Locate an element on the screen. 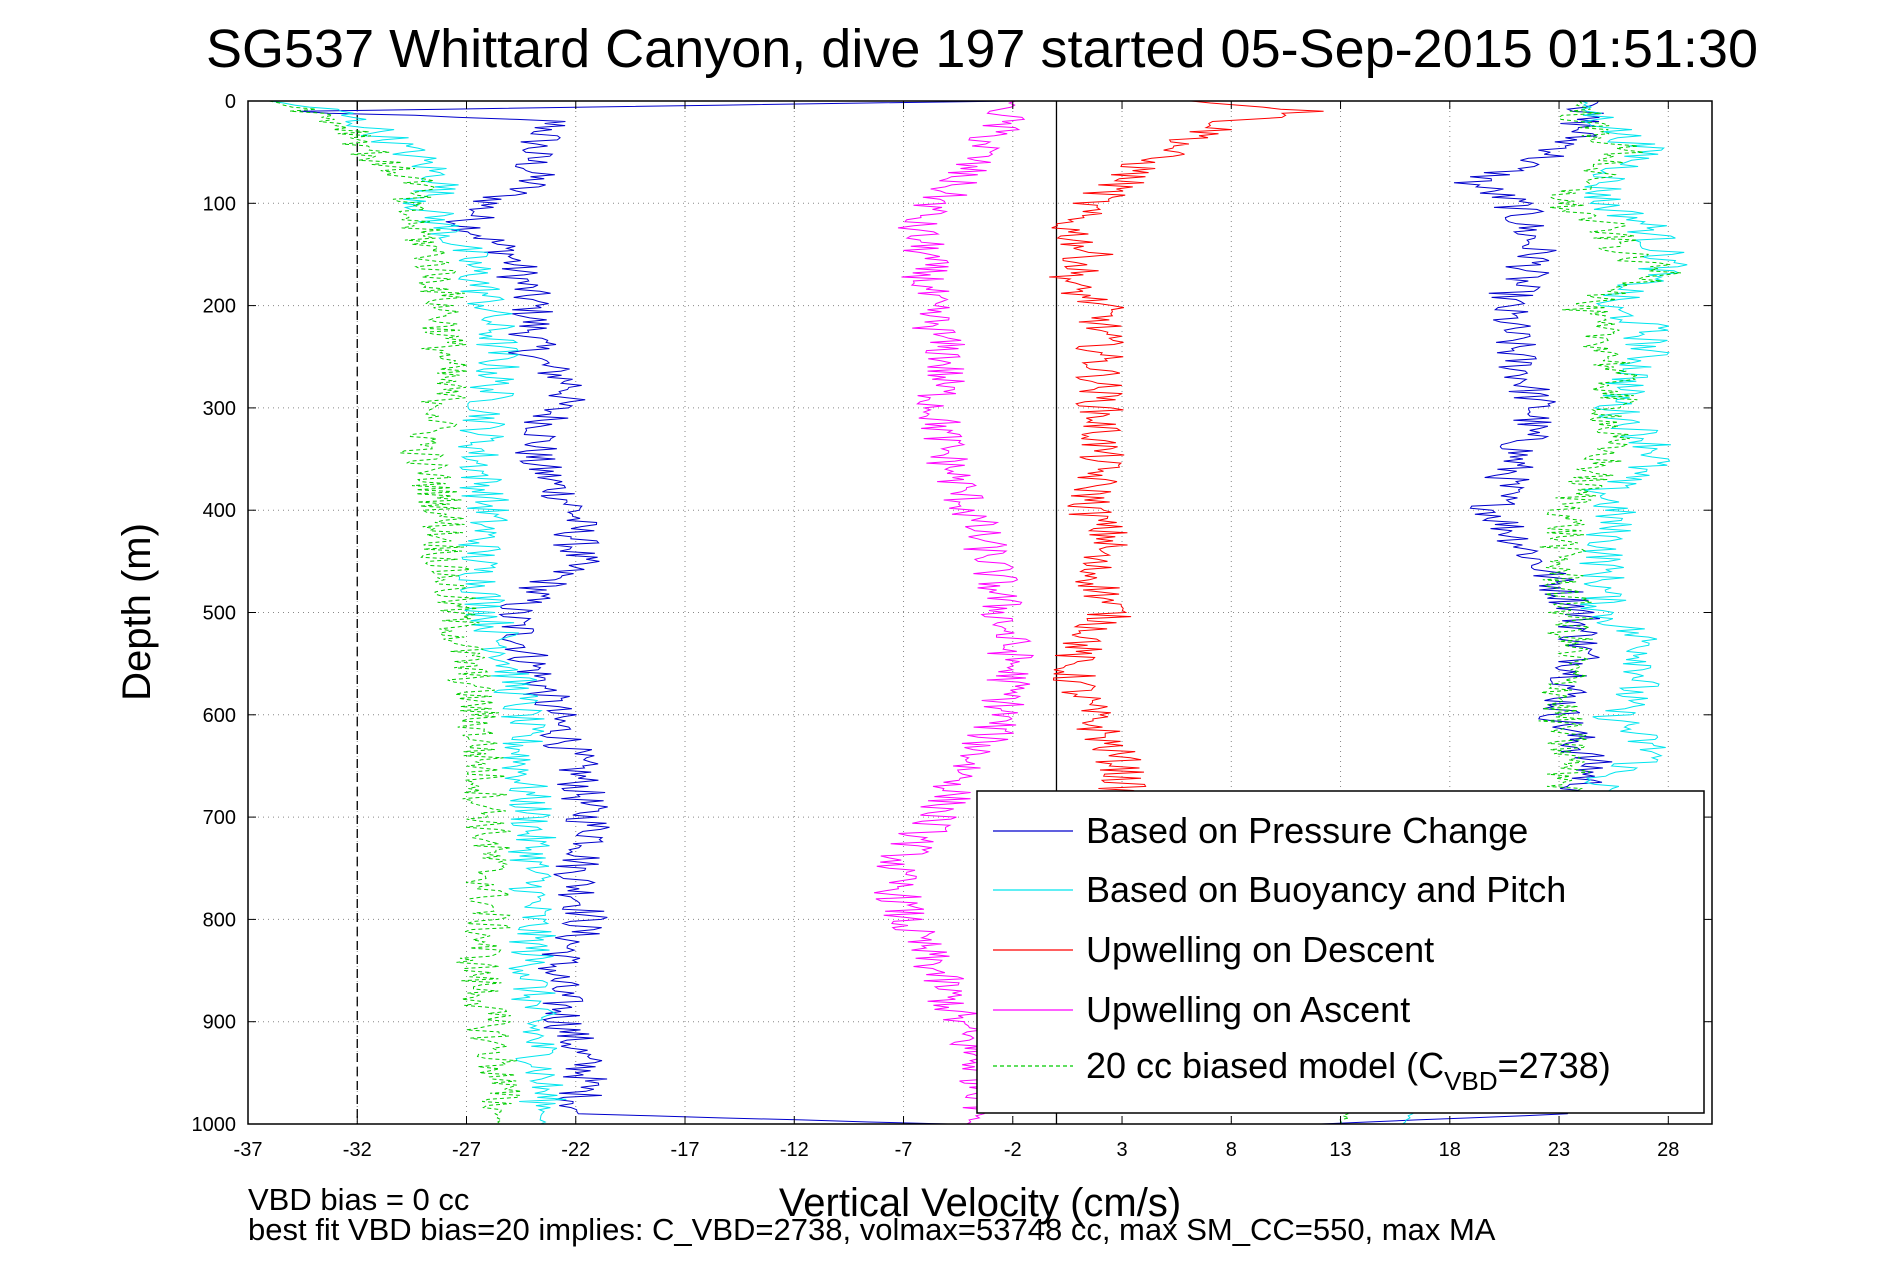  x-axis-label: Vertical Velocity (cm/s) is located at coordinates (980, 1203).